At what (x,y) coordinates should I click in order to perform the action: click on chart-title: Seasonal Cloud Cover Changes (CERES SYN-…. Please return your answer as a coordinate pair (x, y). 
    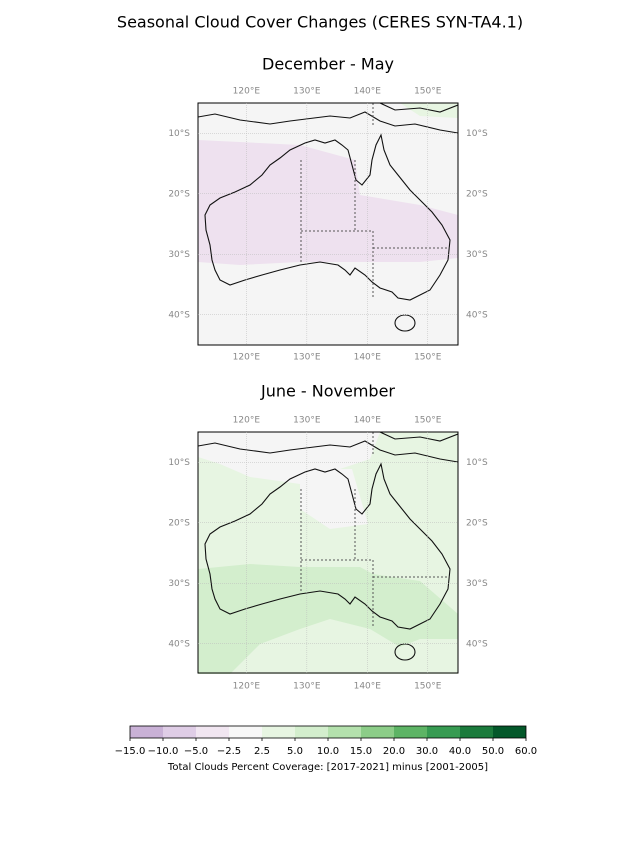
    Looking at the image, I should click on (320, 22).